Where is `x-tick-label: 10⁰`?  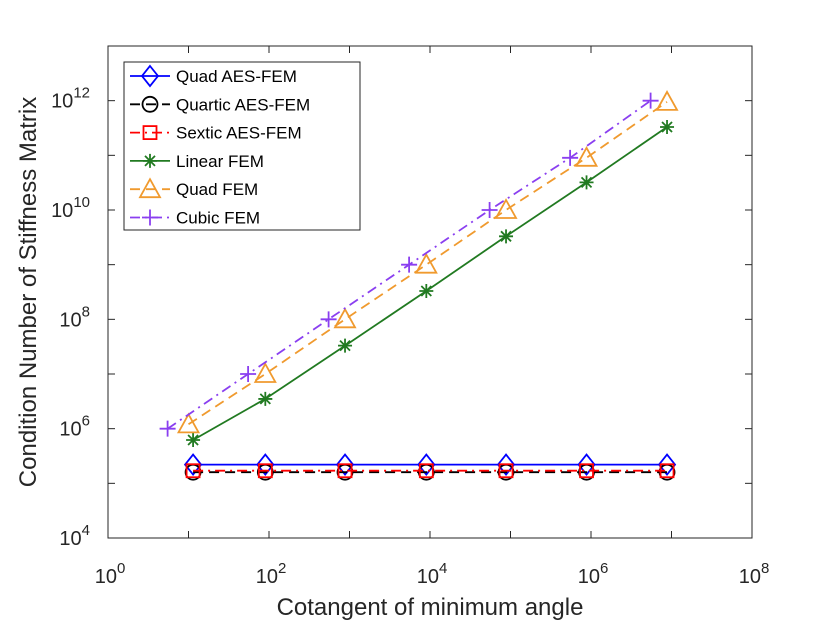 x-tick-label: 10⁰ is located at coordinates (110, 574).